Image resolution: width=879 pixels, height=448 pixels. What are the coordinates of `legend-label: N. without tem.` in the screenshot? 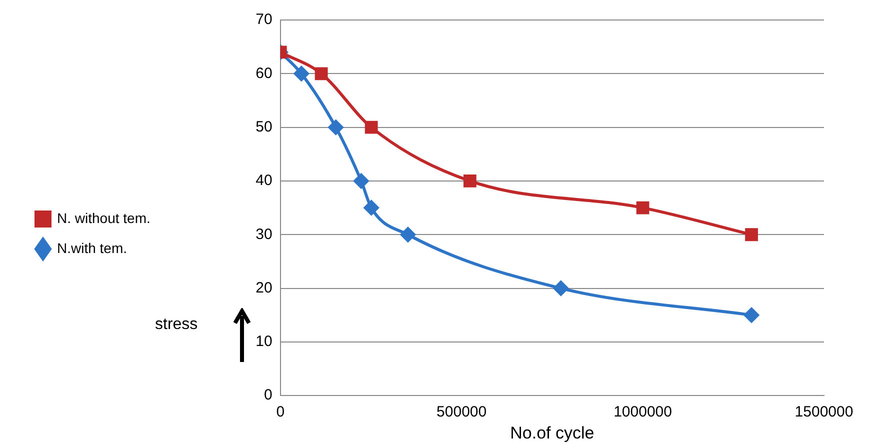 It's located at (103, 218).